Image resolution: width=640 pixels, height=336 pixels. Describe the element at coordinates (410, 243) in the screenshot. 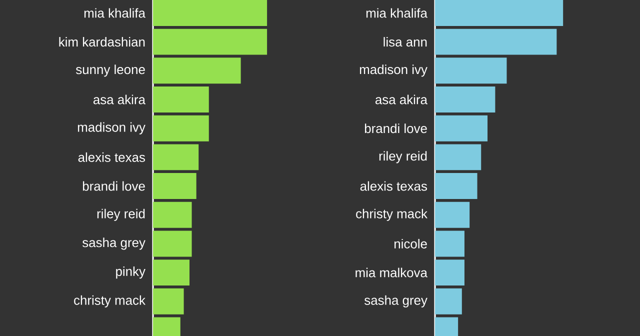

I see `y-tick-label: nicole` at that location.